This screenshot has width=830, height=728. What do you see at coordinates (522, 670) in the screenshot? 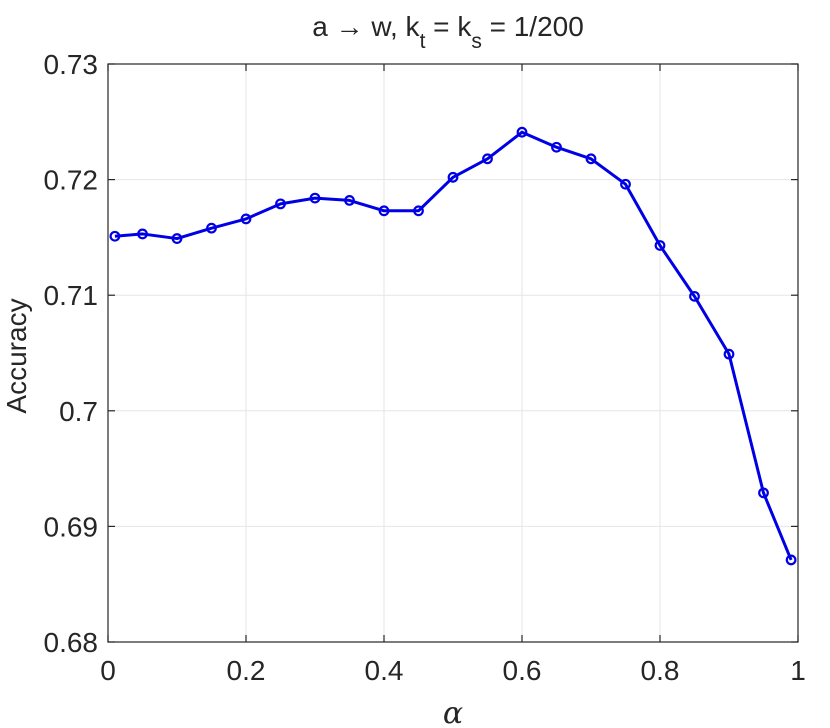
I see `x-tick-label: 0.6` at bounding box center [522, 670].